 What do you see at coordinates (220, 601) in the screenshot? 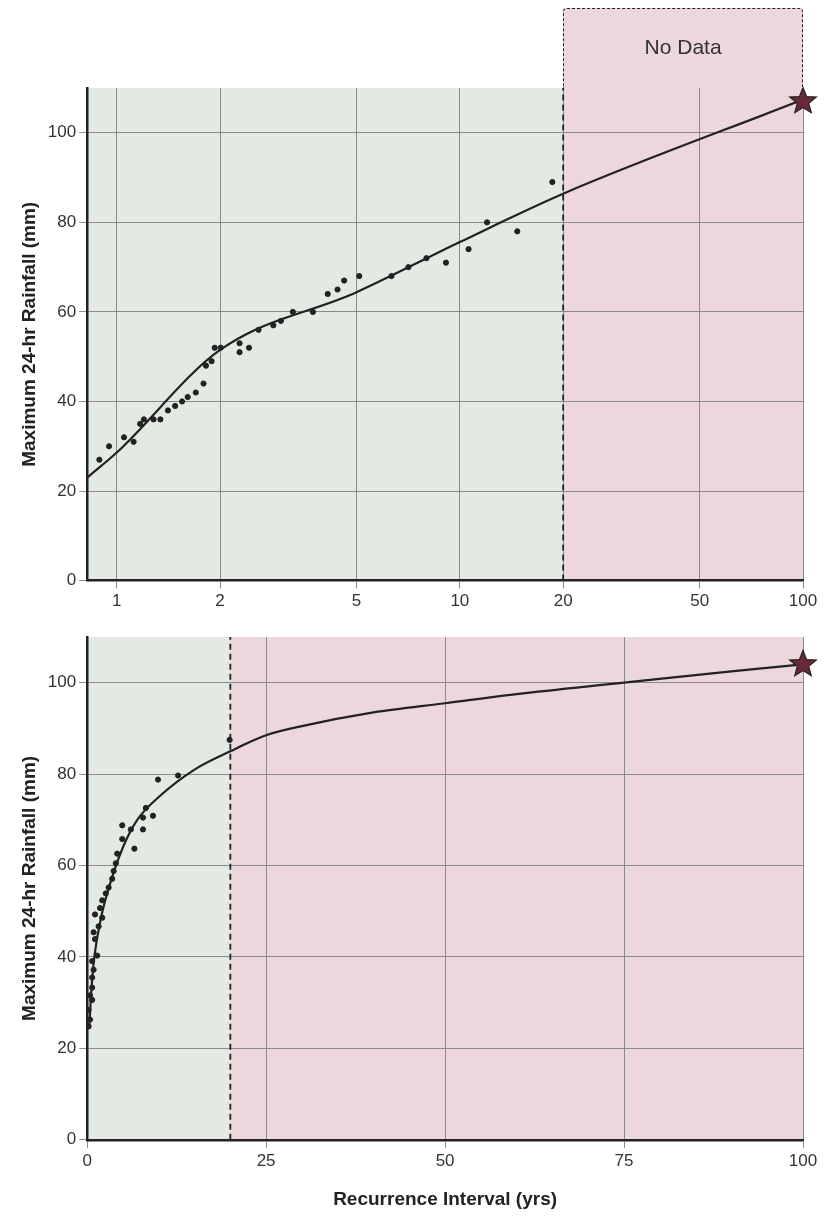
I see `x-tick-label: 2` at bounding box center [220, 601].